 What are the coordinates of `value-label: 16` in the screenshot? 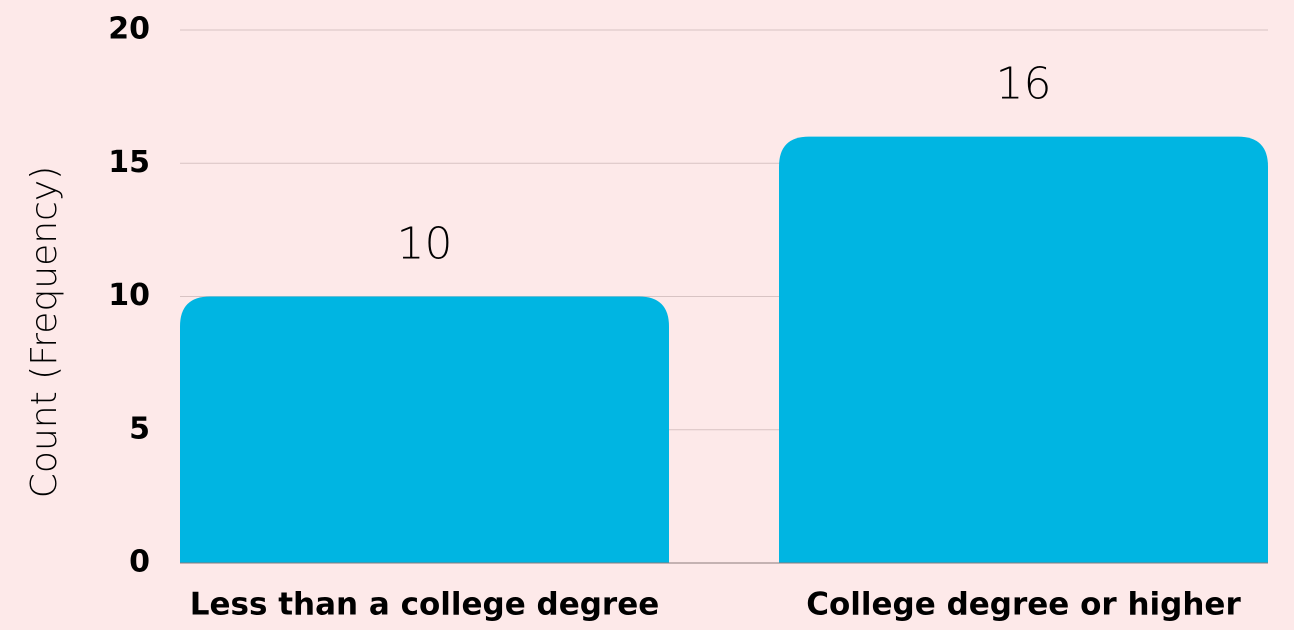 It's located at (1024, 84).